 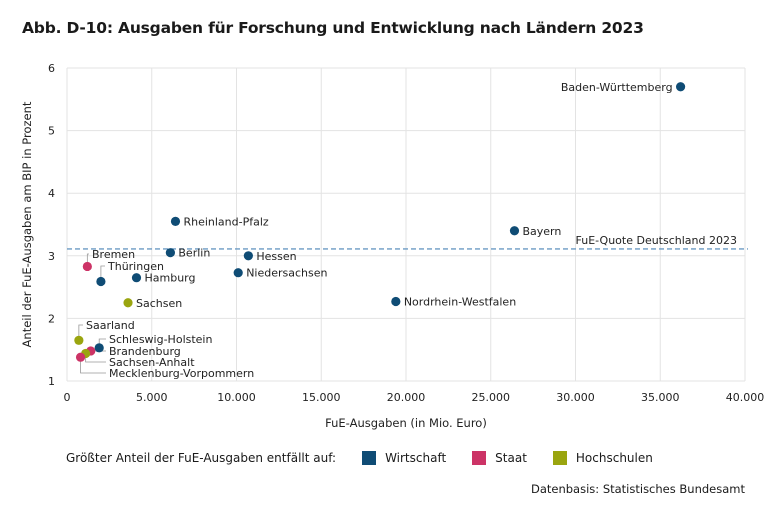 What do you see at coordinates (102, 273) in the screenshot?
I see `leader-line-thueringen` at bounding box center [102, 273].